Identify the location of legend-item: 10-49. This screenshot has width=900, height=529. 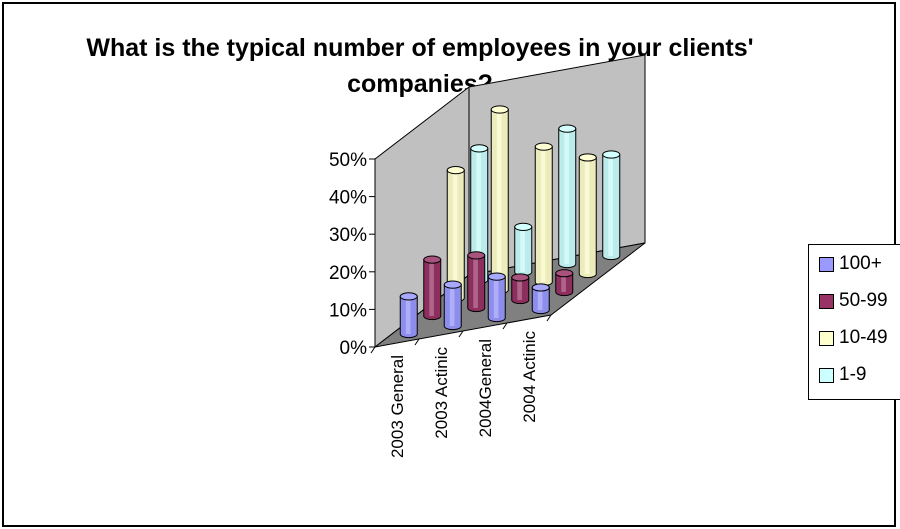
(853, 338).